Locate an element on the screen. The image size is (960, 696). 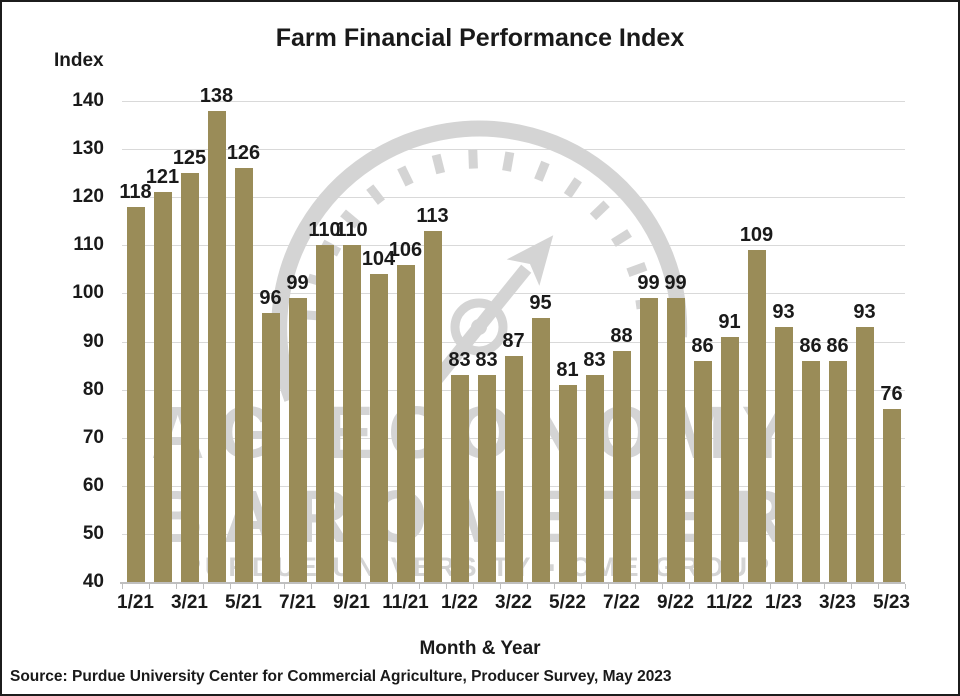
y-axis-title: Index is located at coordinates (79, 60).